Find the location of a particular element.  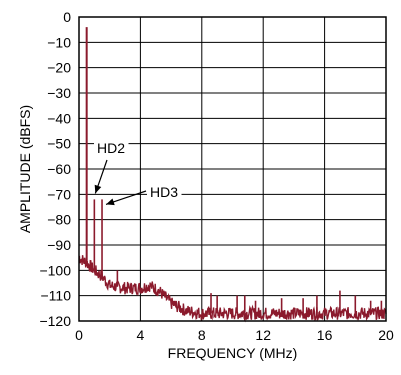

y-tick-label: −10 is located at coordinates (59, 42).